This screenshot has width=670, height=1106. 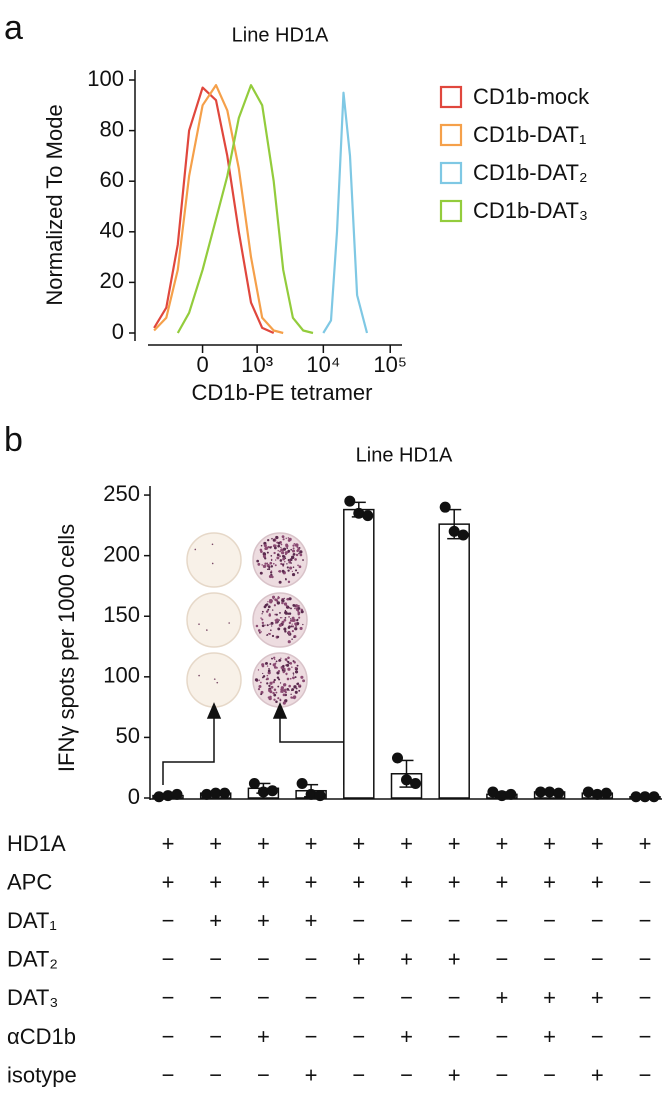 I want to click on y-tick-label: 20, so click(x=112, y=280).